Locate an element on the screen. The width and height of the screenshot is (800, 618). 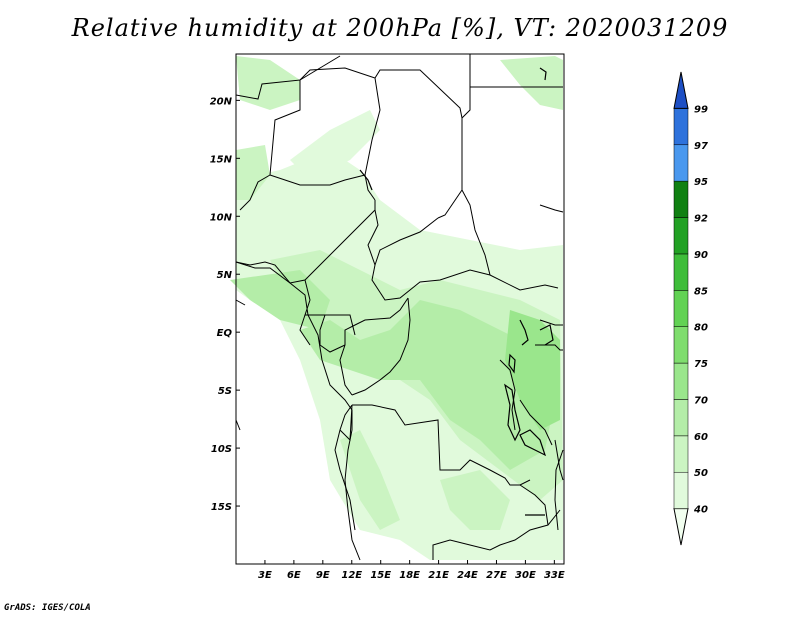
x-tick-label: 18E is located at coordinates (409, 575).